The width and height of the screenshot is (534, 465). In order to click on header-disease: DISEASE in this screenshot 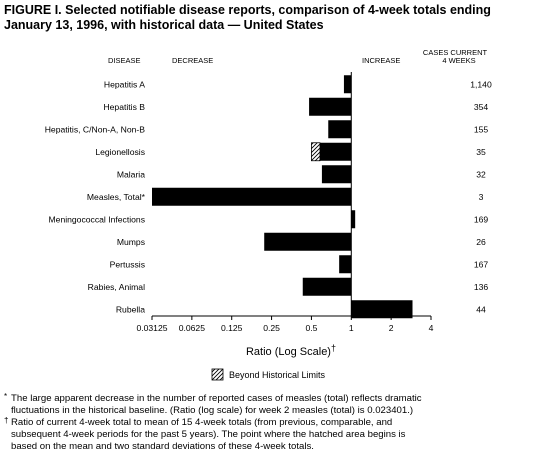, I will do `click(124, 60)`.